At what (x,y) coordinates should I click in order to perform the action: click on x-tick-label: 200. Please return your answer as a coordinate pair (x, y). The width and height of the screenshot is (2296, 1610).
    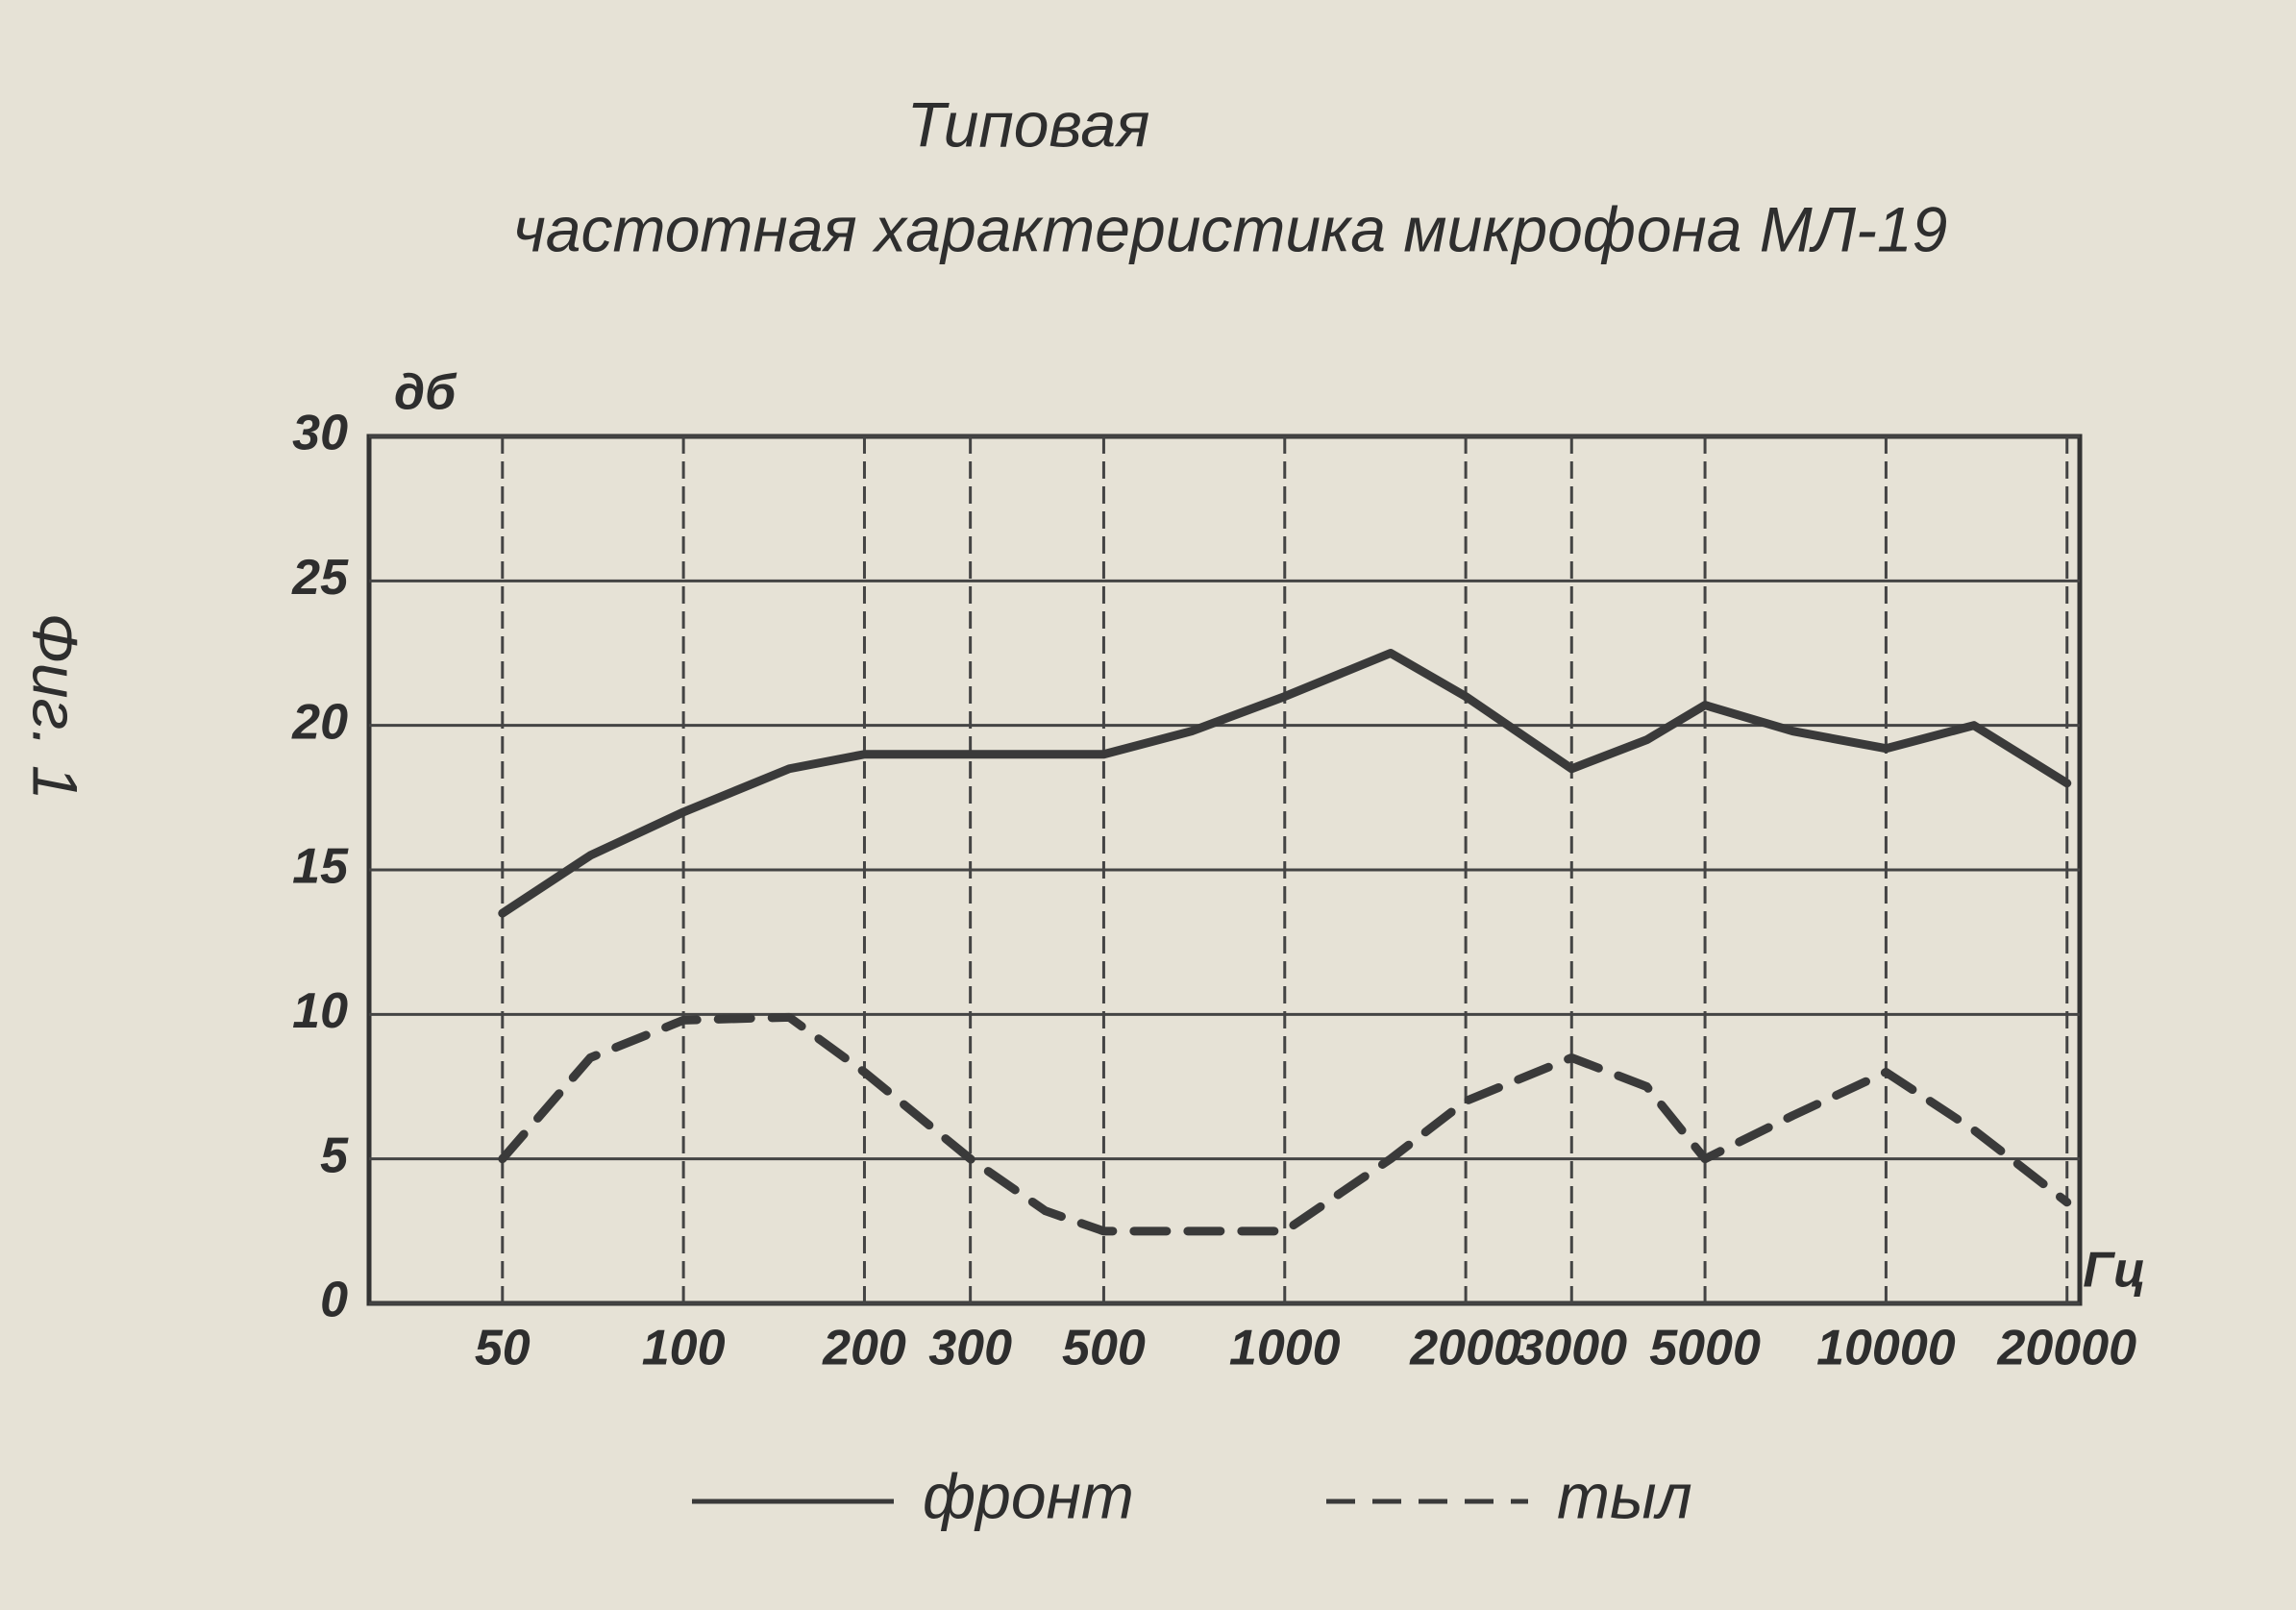
    Looking at the image, I should click on (864, 1349).